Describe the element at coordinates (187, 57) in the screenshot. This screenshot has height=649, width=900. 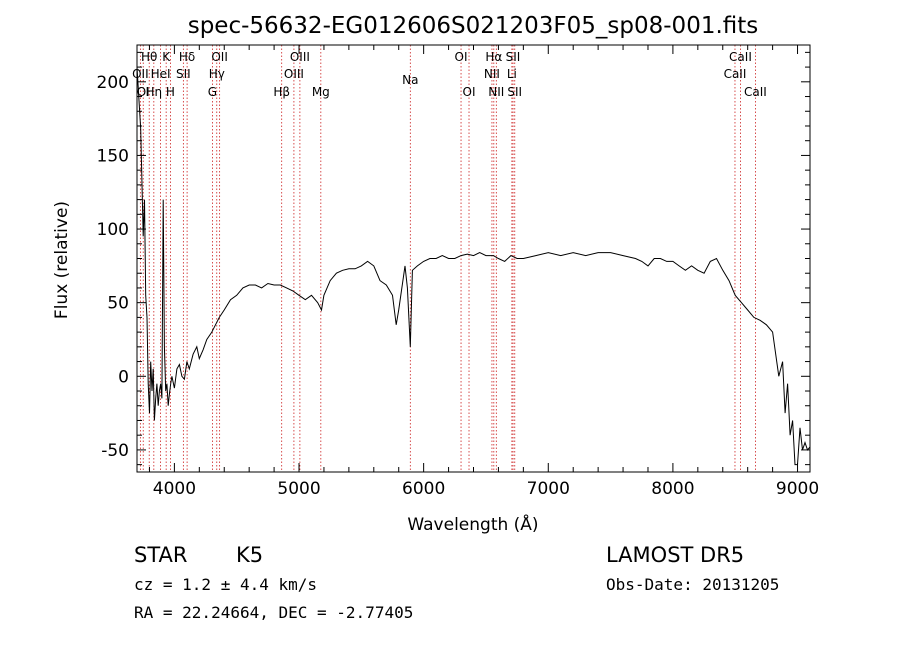
I see `line-label-2: Hδ` at that location.